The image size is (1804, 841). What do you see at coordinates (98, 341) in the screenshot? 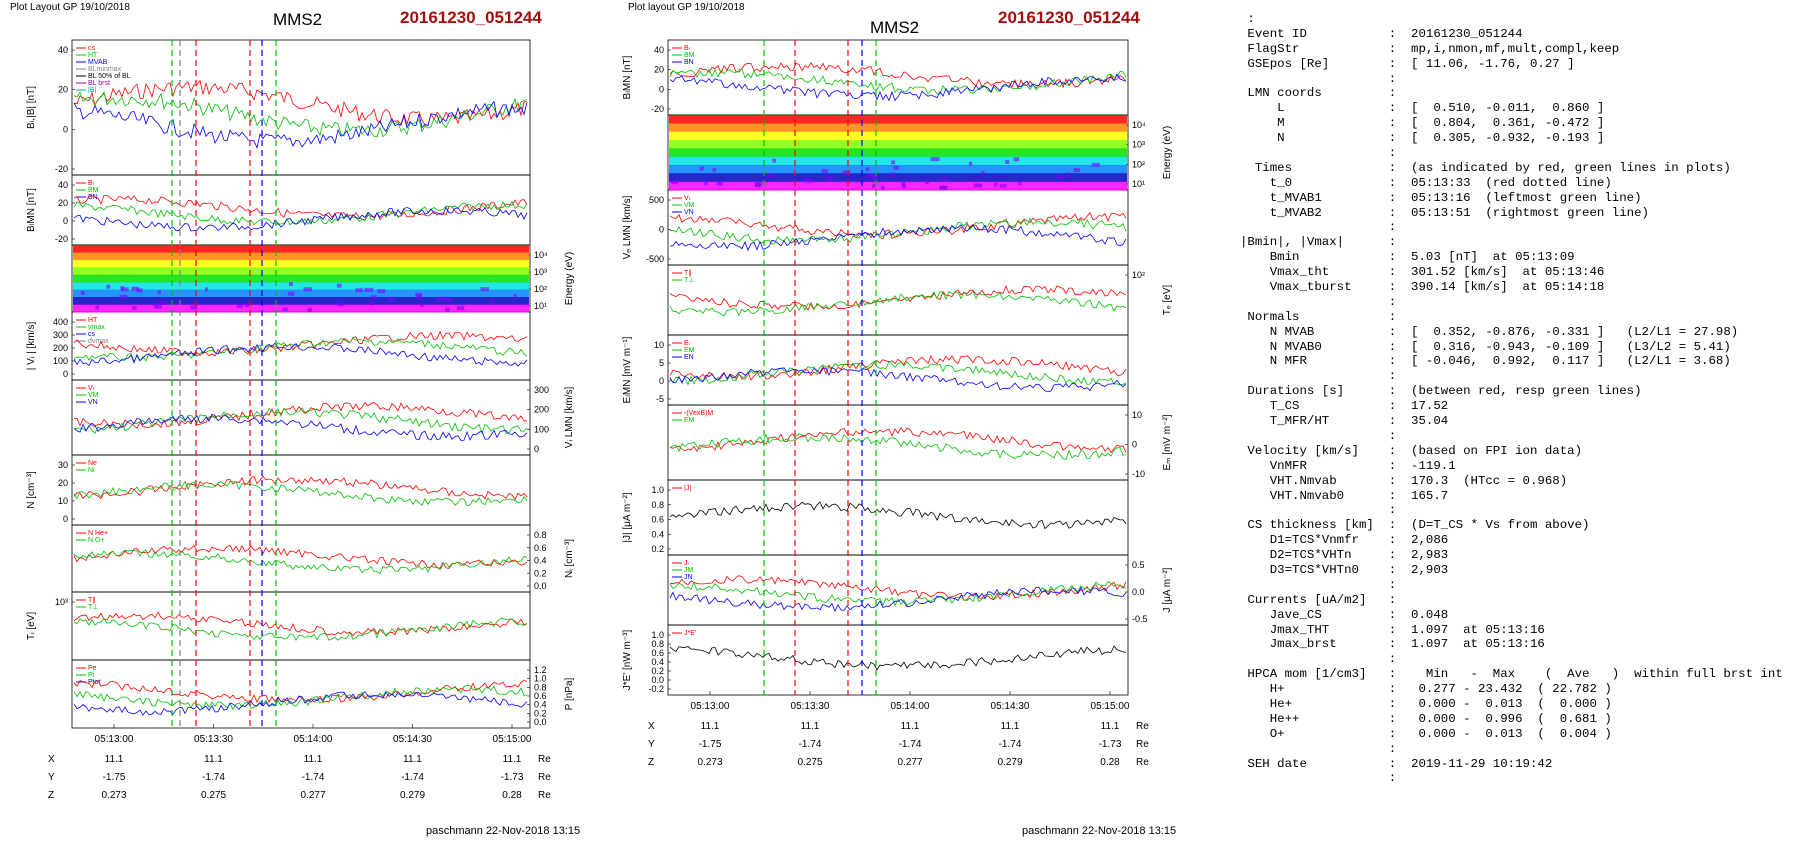
I see `left-legend-label: dvmax` at bounding box center [98, 341].